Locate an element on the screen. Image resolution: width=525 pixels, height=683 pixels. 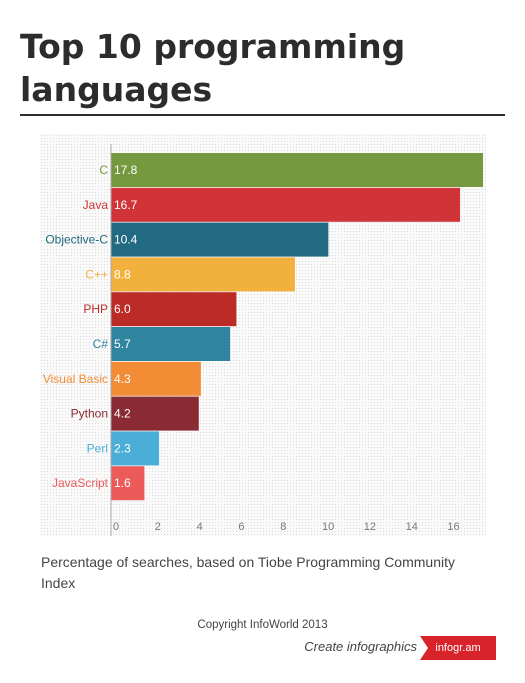
infogram-badge: infogr.am is located at coordinates (458, 648).